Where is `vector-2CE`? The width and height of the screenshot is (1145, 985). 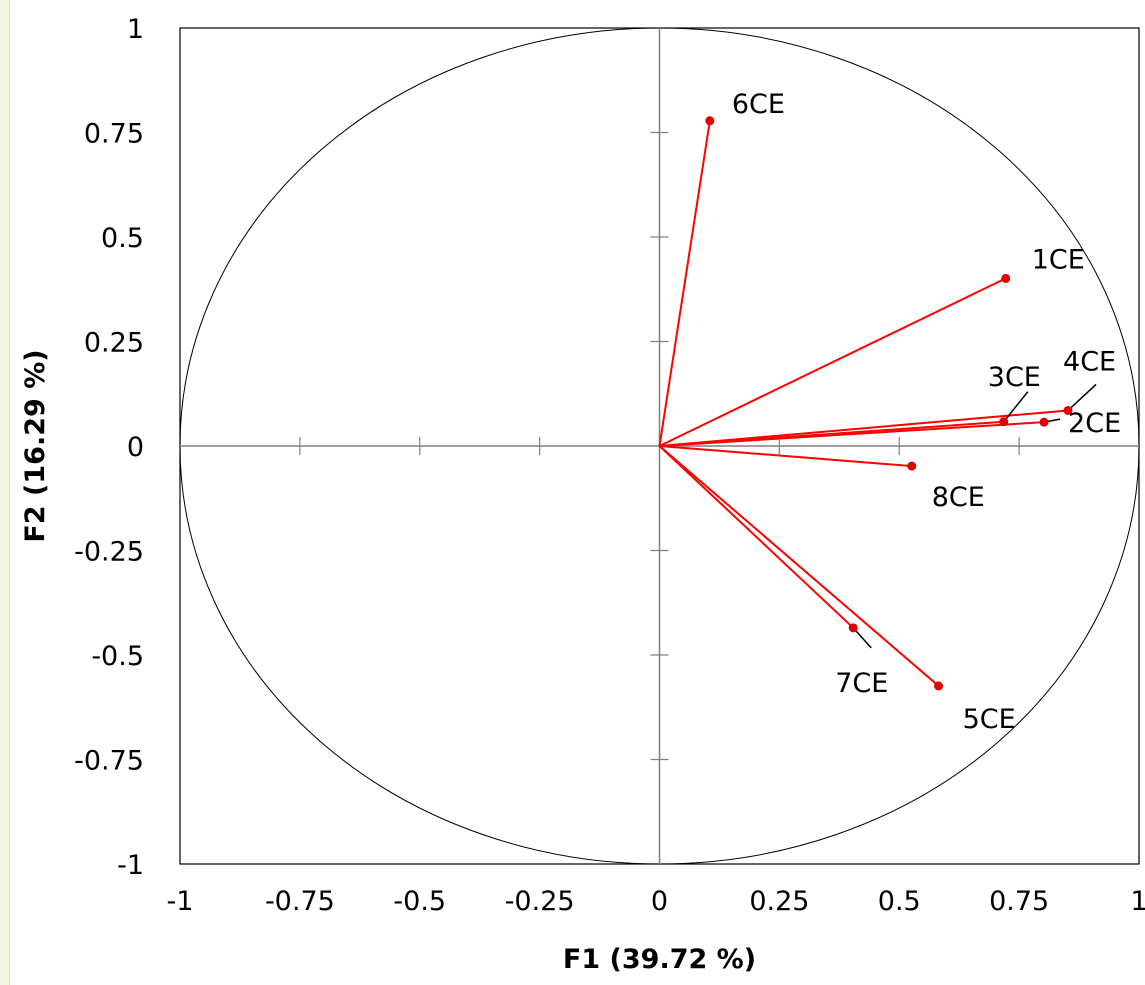
vector-2CE is located at coordinates (852, 434).